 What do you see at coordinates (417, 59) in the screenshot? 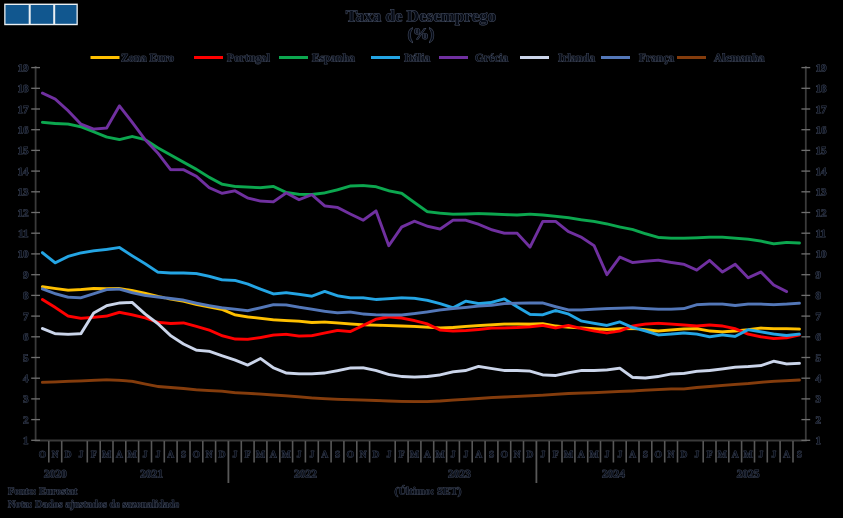
I see `svg-text: Itália` at bounding box center [417, 59].